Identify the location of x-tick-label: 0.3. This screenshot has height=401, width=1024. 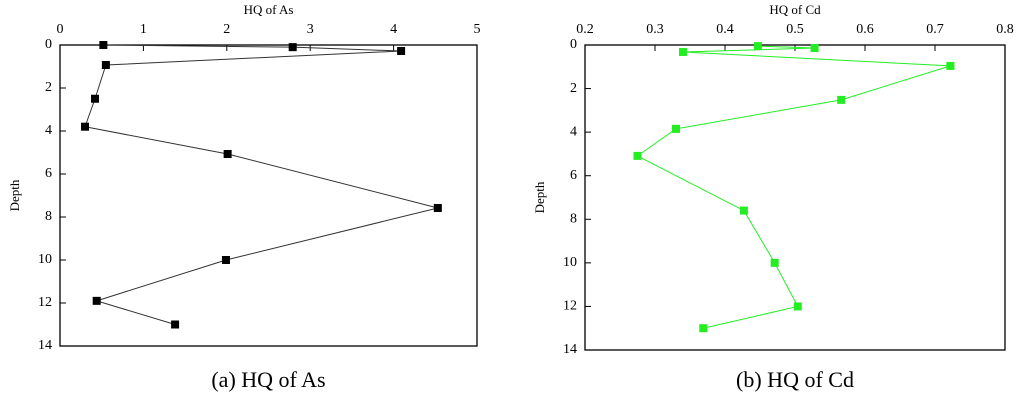
(655, 29).